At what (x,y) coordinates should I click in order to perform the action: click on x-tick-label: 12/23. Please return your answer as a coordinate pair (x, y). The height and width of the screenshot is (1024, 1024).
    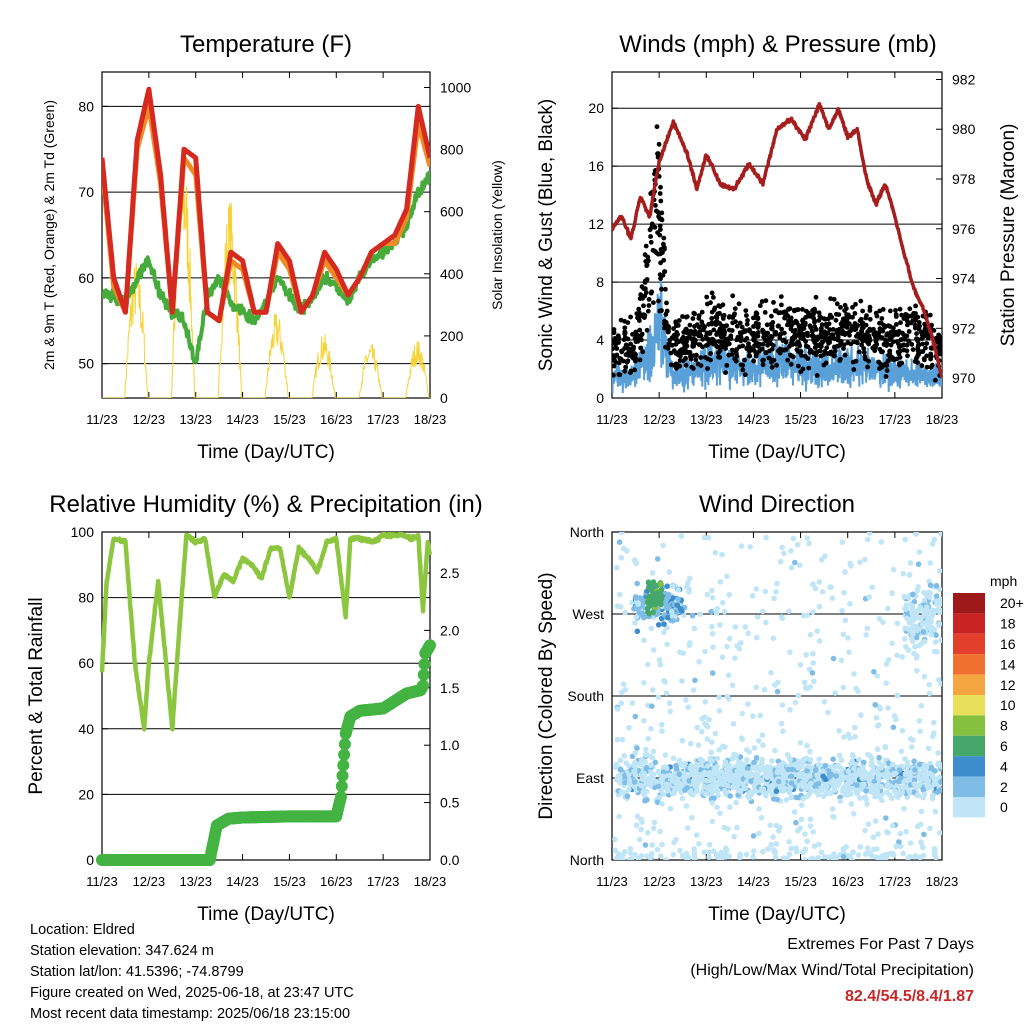
    Looking at the image, I should click on (659, 881).